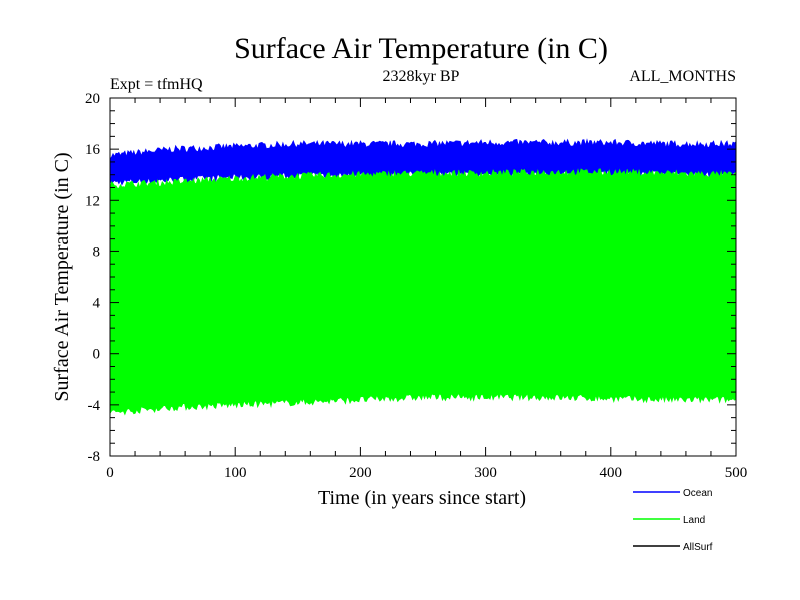 This screenshot has width=800, height=600. Describe the element at coordinates (421, 76) in the screenshot. I see `chart-subtitle: 2328kyr BP` at that location.